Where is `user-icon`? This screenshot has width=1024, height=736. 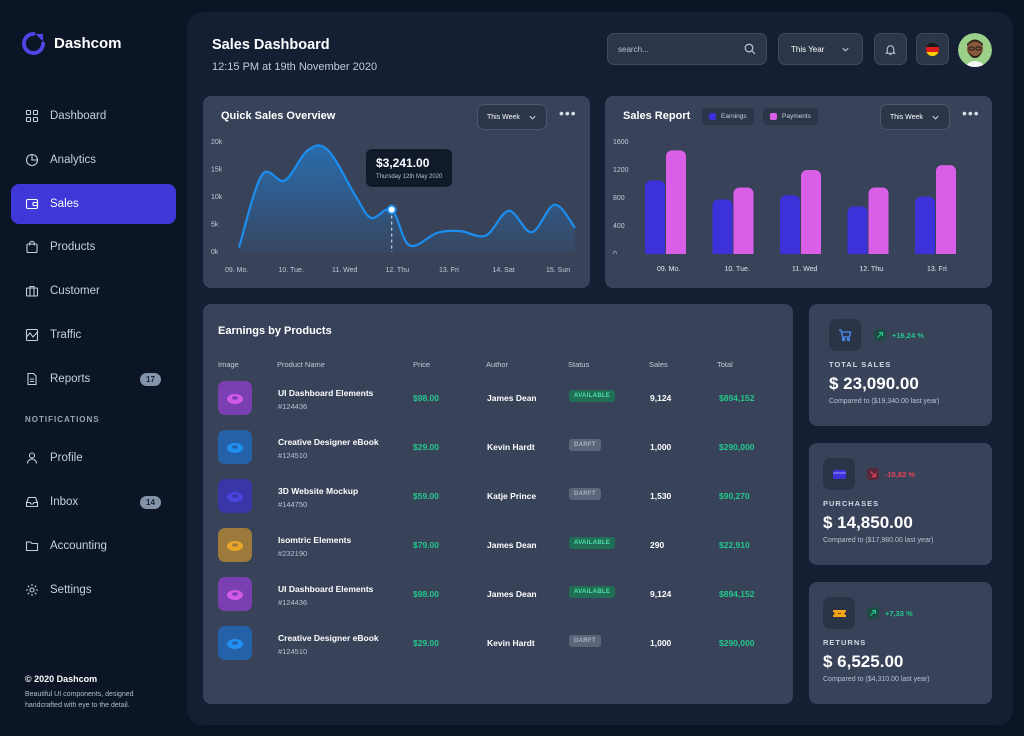
user-icon is located at coordinates (32, 458).